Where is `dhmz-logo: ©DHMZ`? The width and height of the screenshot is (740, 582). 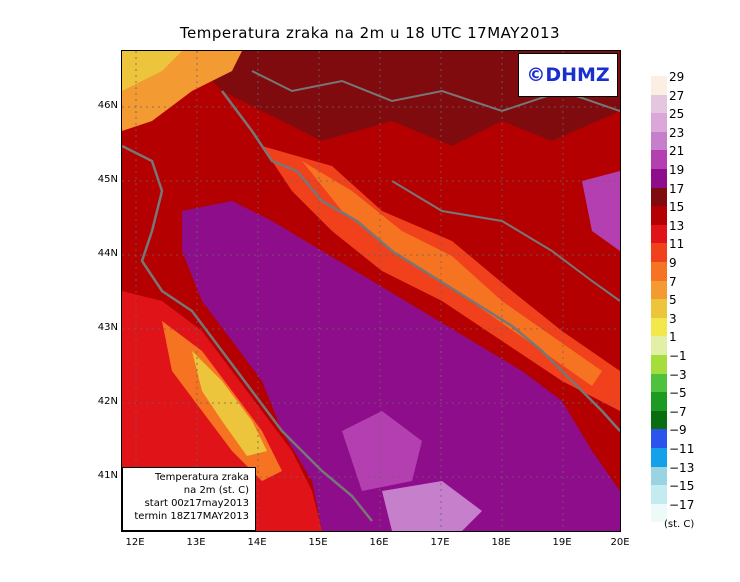
dhmz-logo: ©DHMZ is located at coordinates (568, 75).